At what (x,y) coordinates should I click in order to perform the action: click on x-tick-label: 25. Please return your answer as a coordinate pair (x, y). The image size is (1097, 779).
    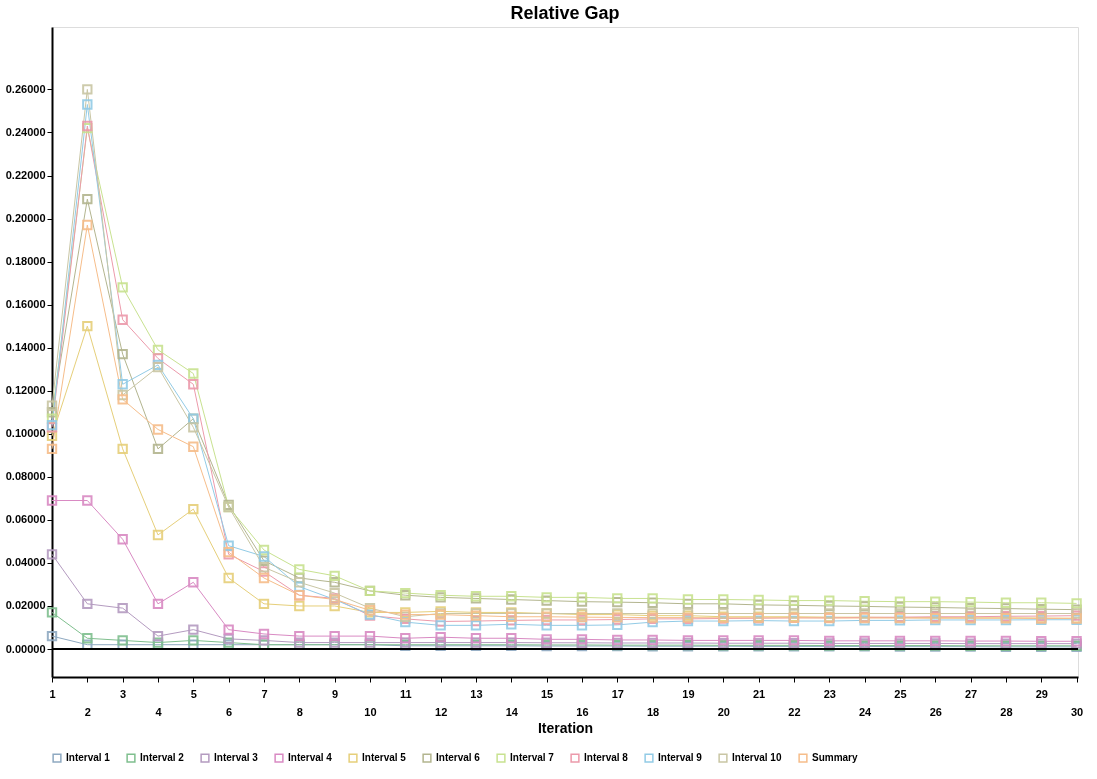
    Looking at the image, I should click on (900, 693).